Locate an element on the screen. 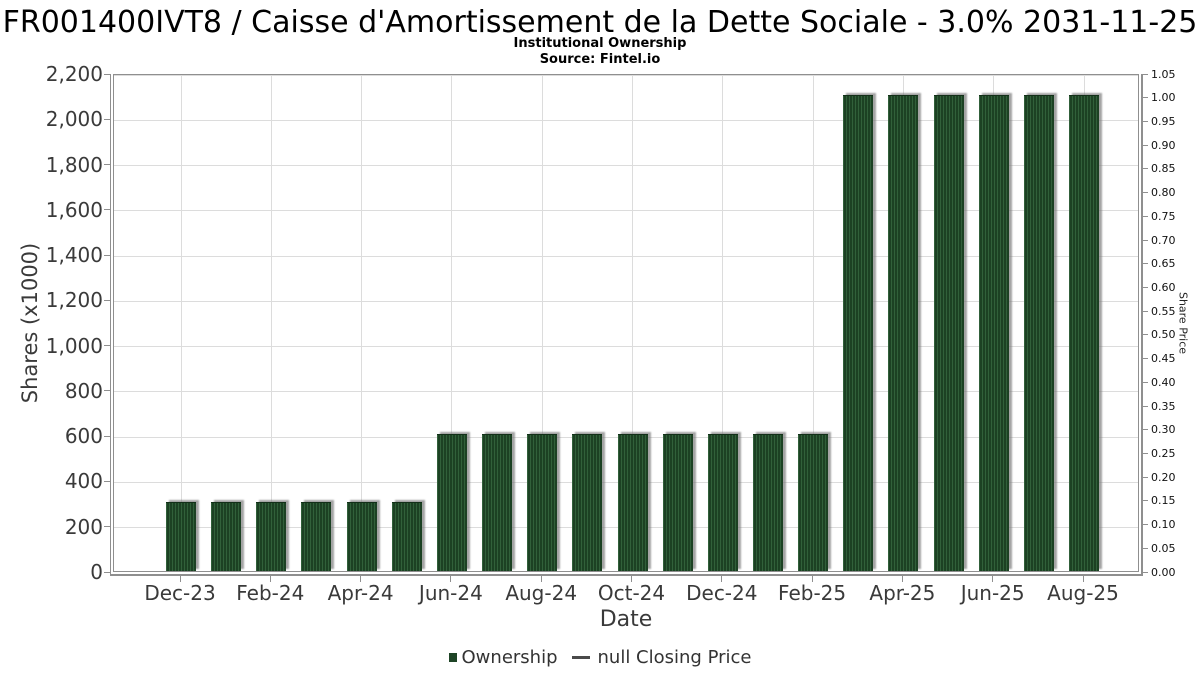  right-axis-tick-label: 0.55 is located at coordinates (1163, 311).